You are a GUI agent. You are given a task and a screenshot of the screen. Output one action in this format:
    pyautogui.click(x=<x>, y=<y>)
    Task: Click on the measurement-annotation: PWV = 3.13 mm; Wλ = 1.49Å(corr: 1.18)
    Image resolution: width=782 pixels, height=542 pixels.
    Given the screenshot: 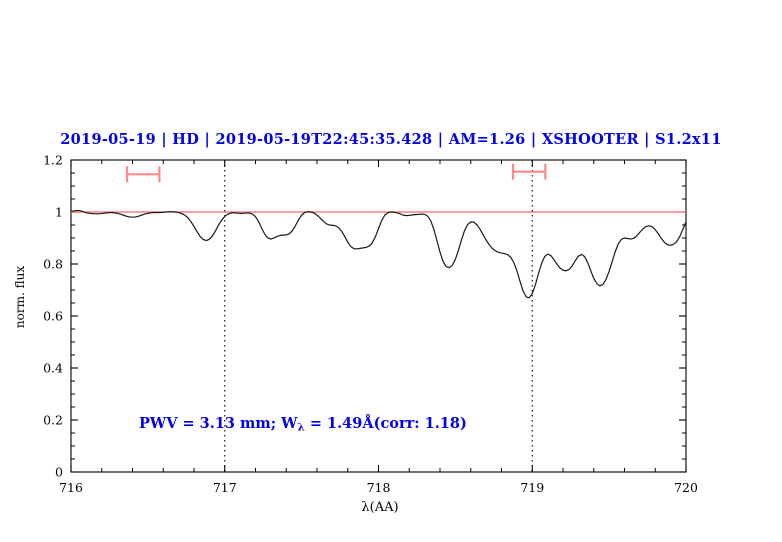 What is the action you would take?
    pyautogui.click(x=303, y=424)
    